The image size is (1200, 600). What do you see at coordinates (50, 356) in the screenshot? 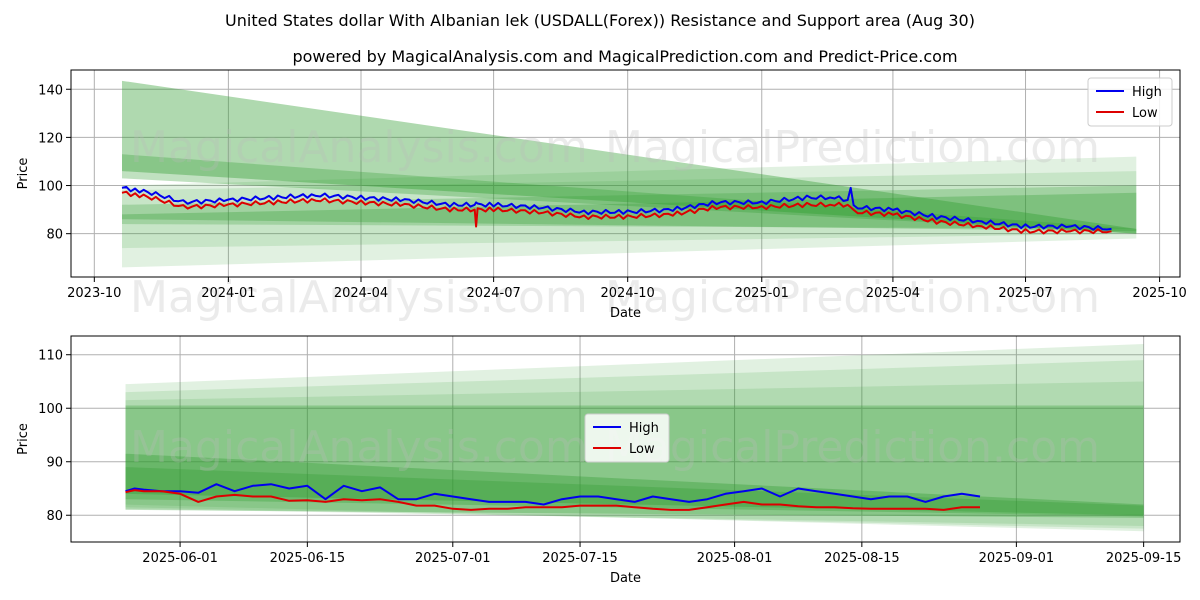
I see `y-tick-label: 110` at bounding box center [50, 356].